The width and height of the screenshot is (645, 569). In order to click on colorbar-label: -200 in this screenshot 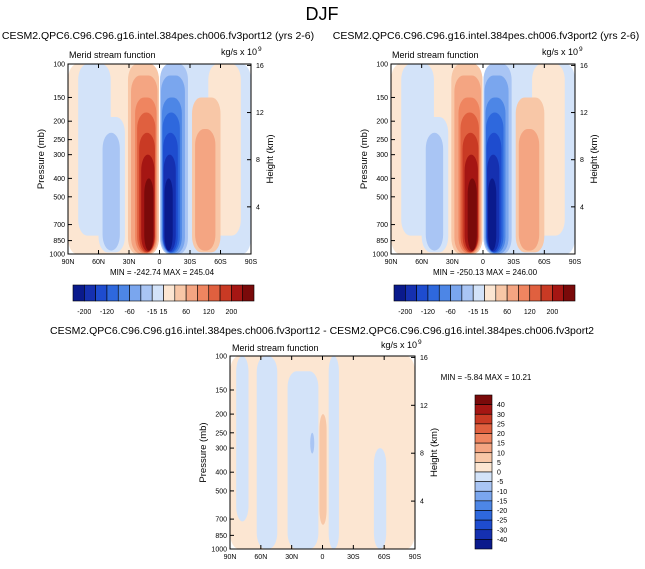, I will do `click(84, 312)`.